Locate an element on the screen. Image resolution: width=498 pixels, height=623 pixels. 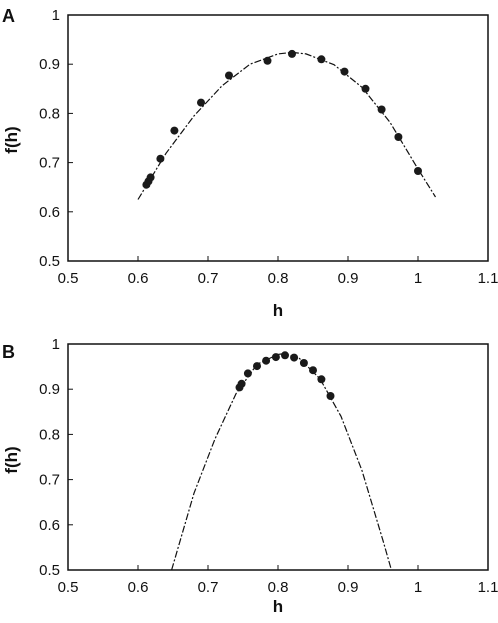
panel-b-data-points is located at coordinates (285, 375).